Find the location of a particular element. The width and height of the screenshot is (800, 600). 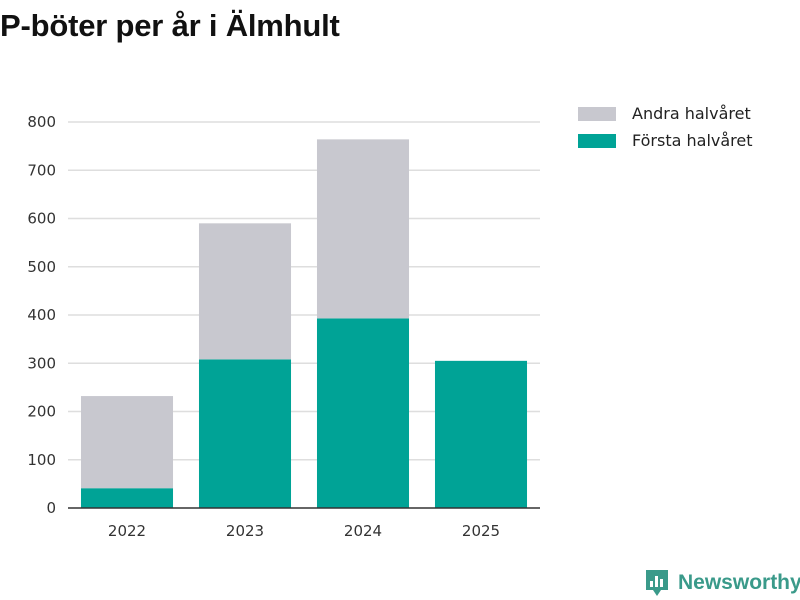

bar-2024-andra is located at coordinates (363, 229).